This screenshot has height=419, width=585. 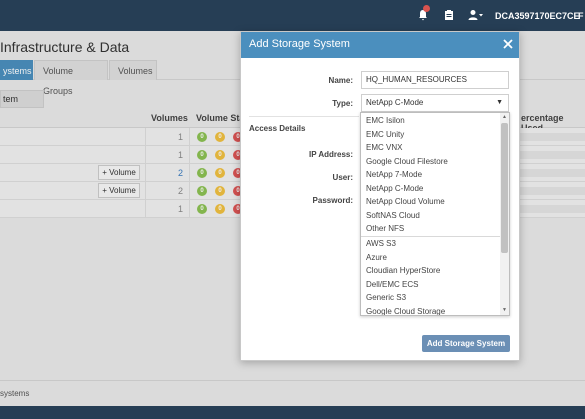 I want to click on dropdown-option: EMC Unity, so click(x=385, y=134).